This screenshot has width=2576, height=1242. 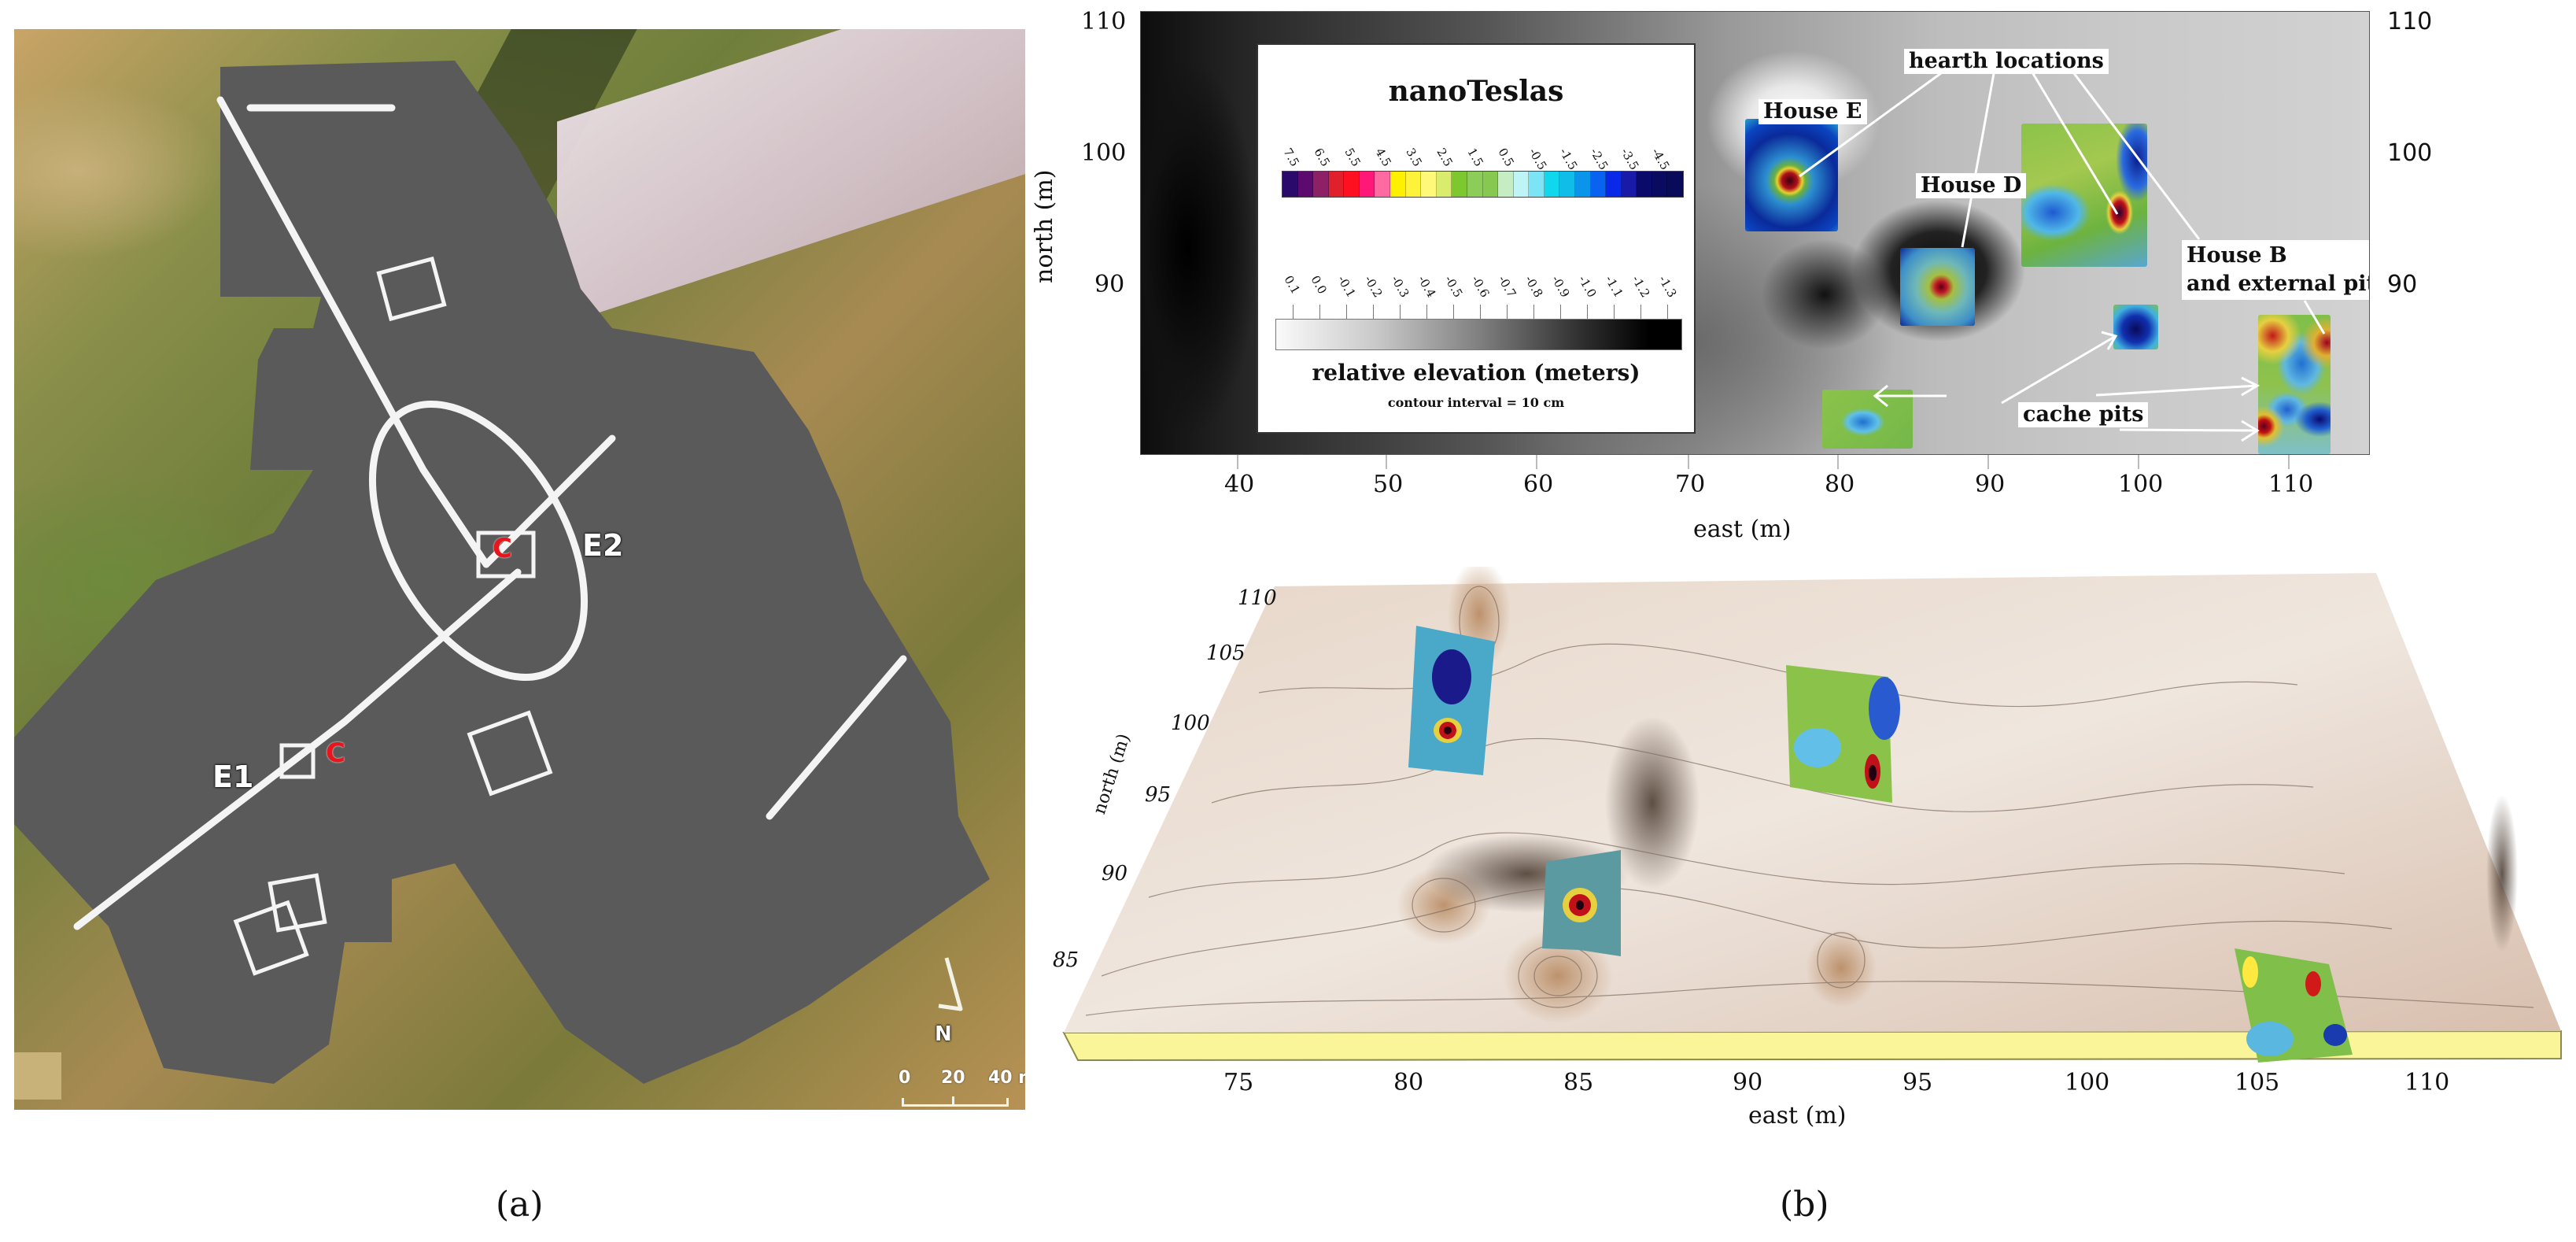 I want to click on surface-xtick-75: 75, so click(x=1238, y=1082).